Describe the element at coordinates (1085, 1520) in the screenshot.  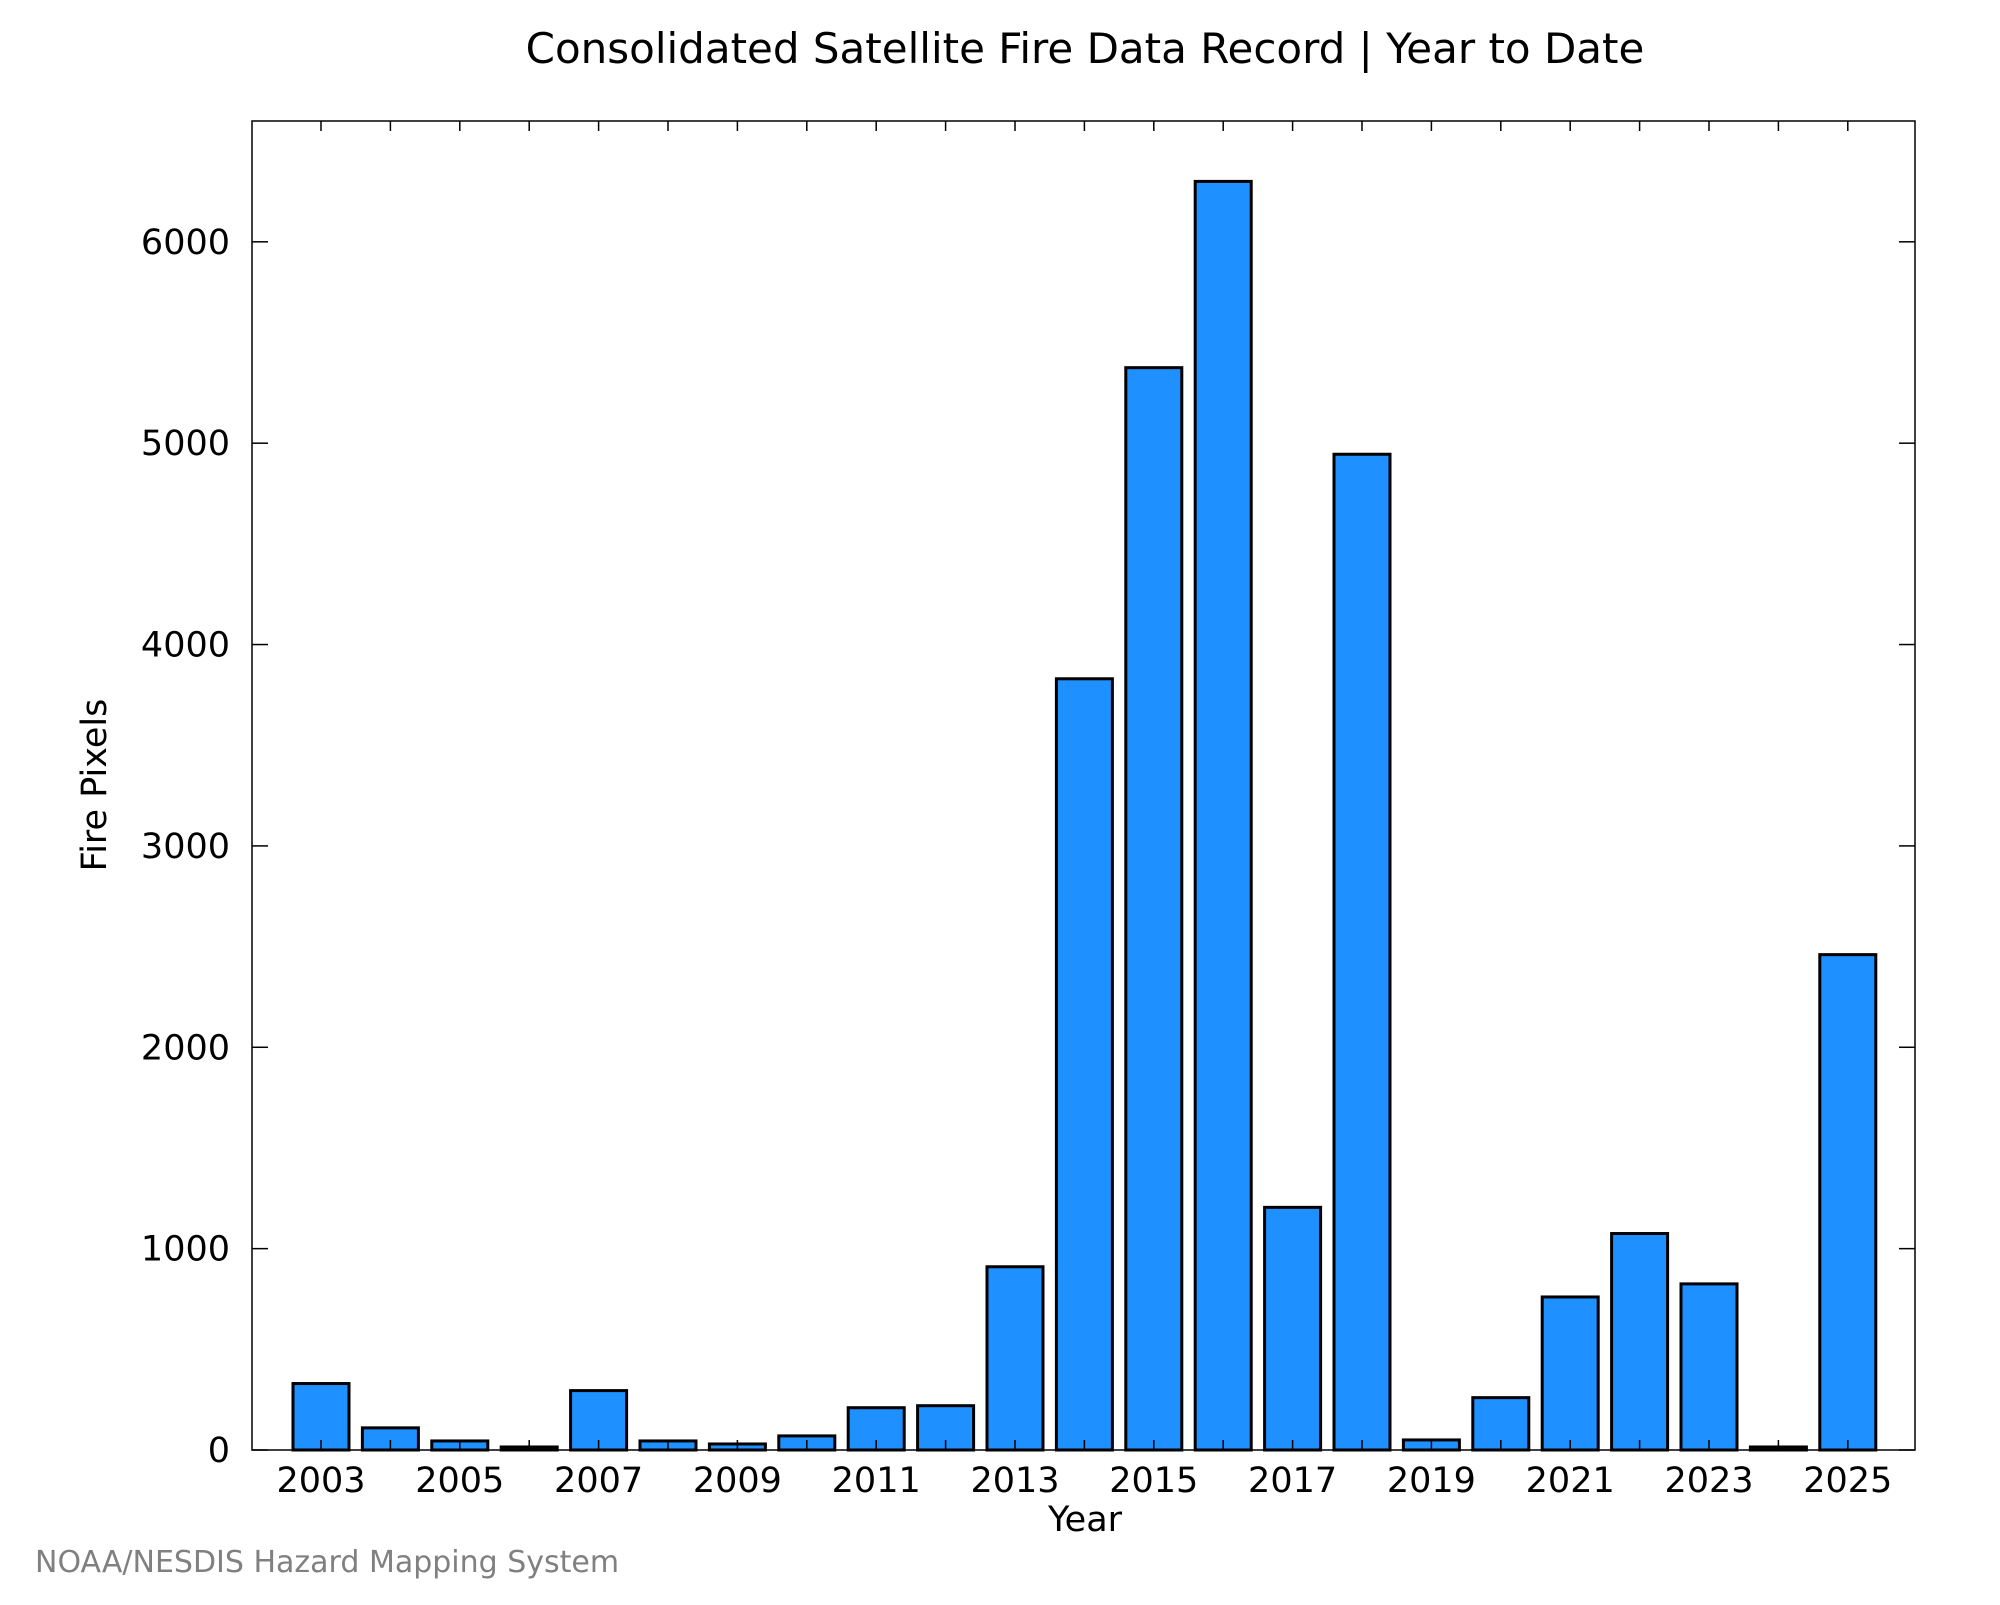
I see `x-axis-label: Year` at that location.